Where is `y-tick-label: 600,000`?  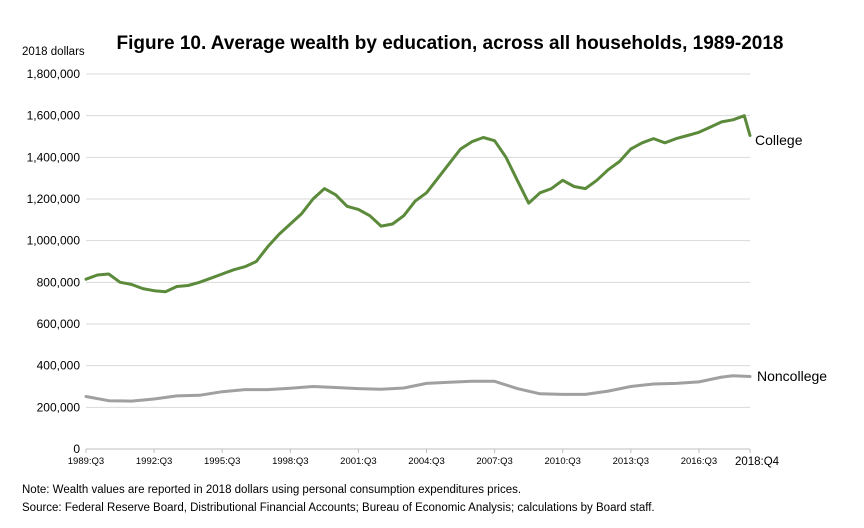
y-tick-label: 600,000 is located at coordinates (59, 324).